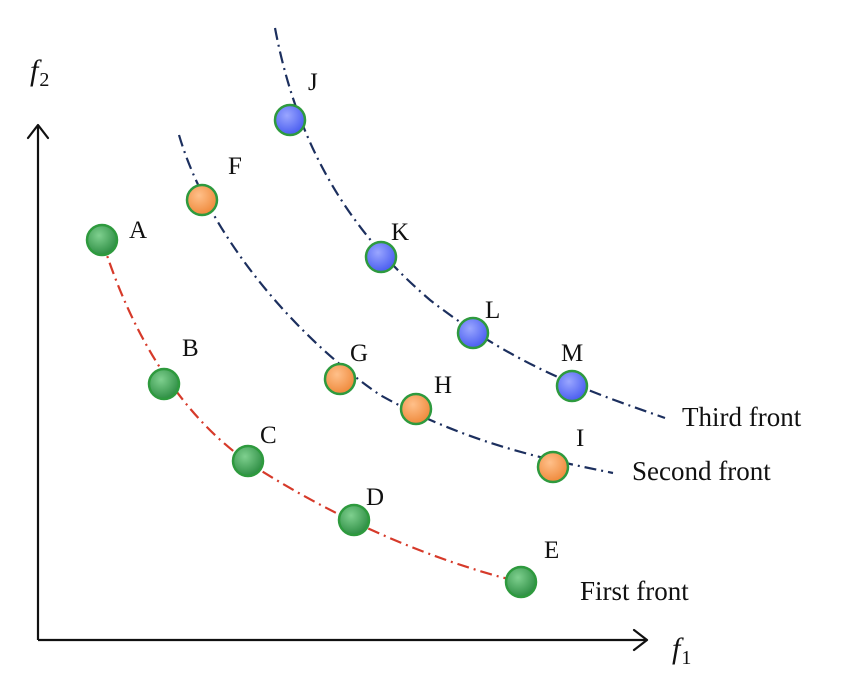  Describe the element at coordinates (553, 467) in the screenshot. I see `point-i` at that location.